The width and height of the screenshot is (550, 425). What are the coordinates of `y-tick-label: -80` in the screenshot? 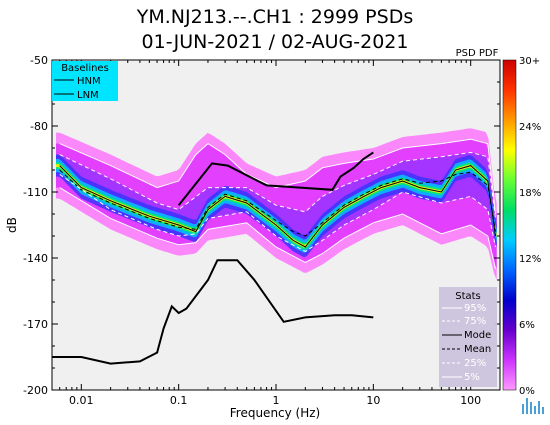 It's located at (39, 126).